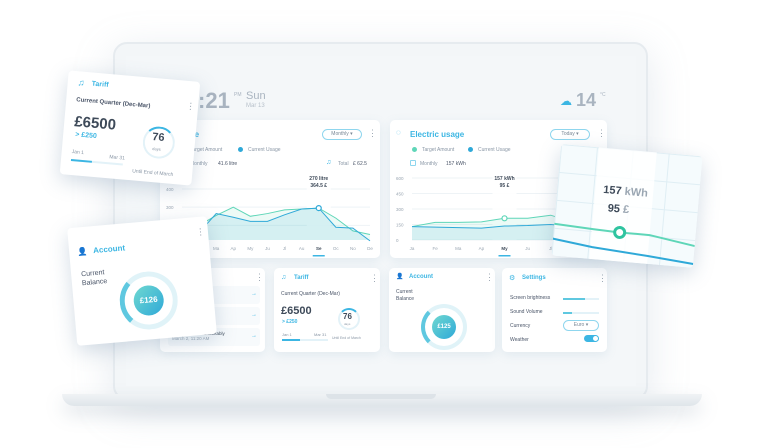 The width and height of the screenshot is (759, 448). What do you see at coordinates (318, 186) in the screenshot?
I see `tooltip-line-2: 364.5 £` at bounding box center [318, 186].